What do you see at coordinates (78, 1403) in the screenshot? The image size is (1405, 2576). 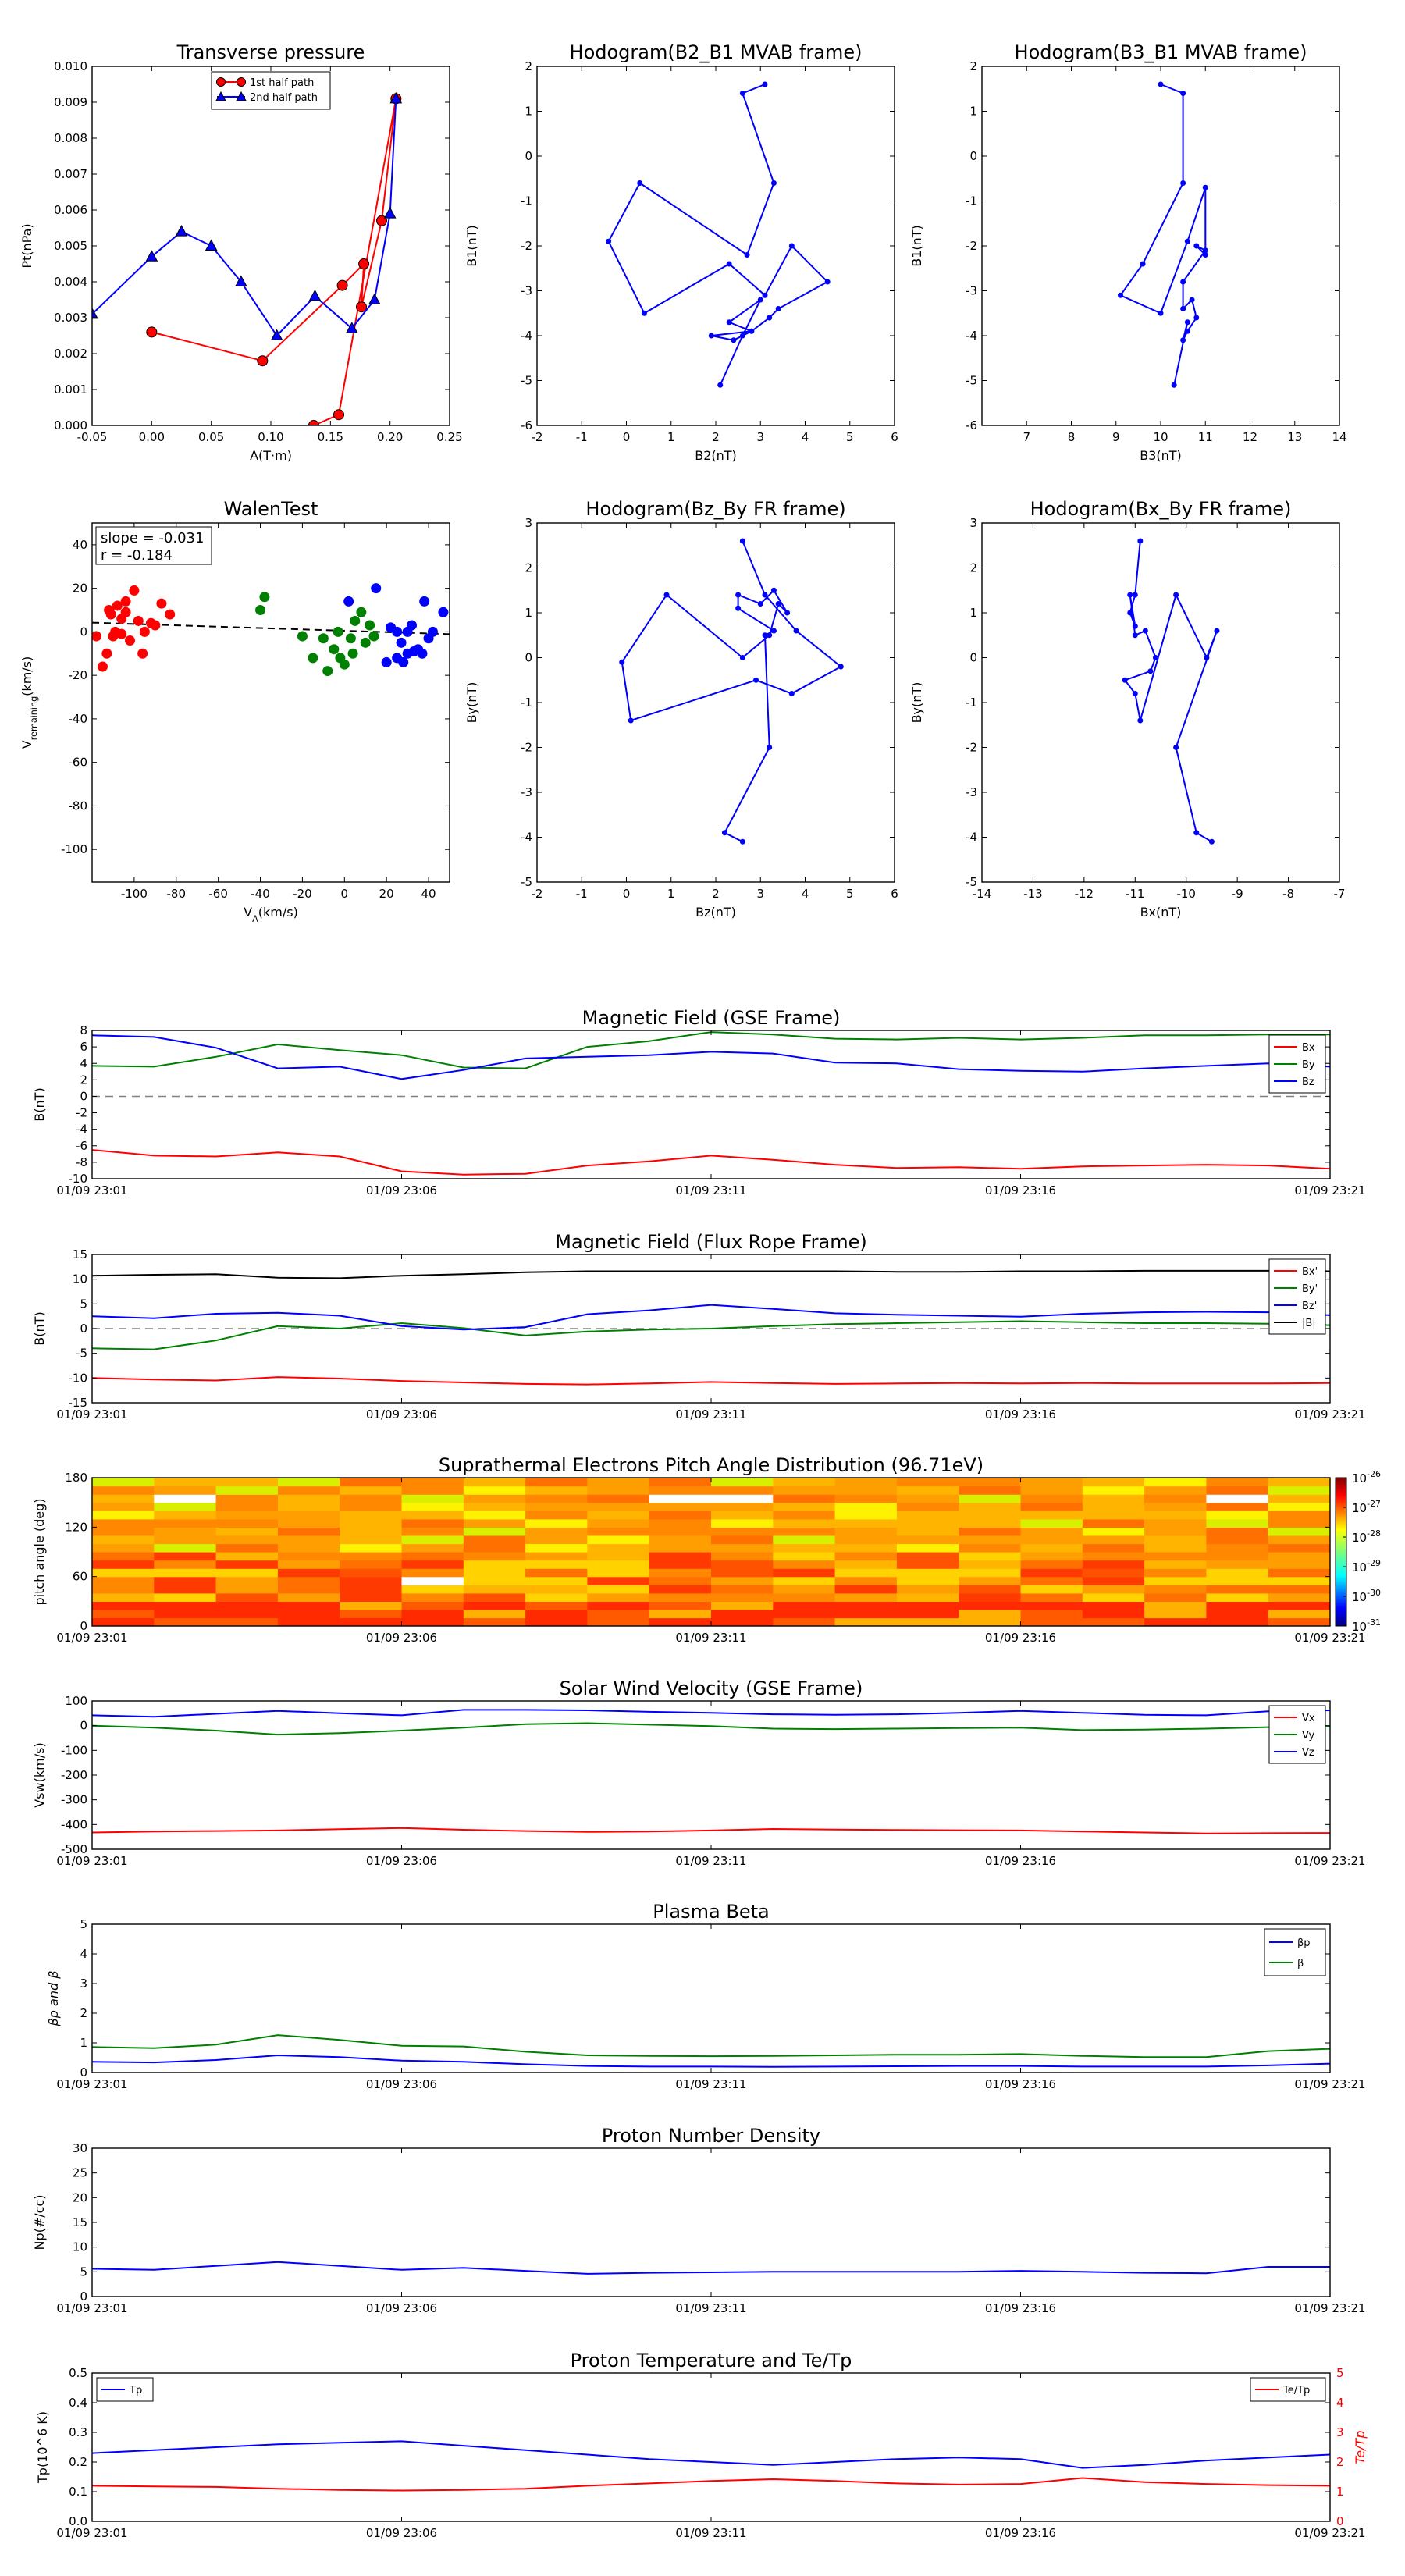 I see `y-tick-label: -15` at bounding box center [78, 1403].